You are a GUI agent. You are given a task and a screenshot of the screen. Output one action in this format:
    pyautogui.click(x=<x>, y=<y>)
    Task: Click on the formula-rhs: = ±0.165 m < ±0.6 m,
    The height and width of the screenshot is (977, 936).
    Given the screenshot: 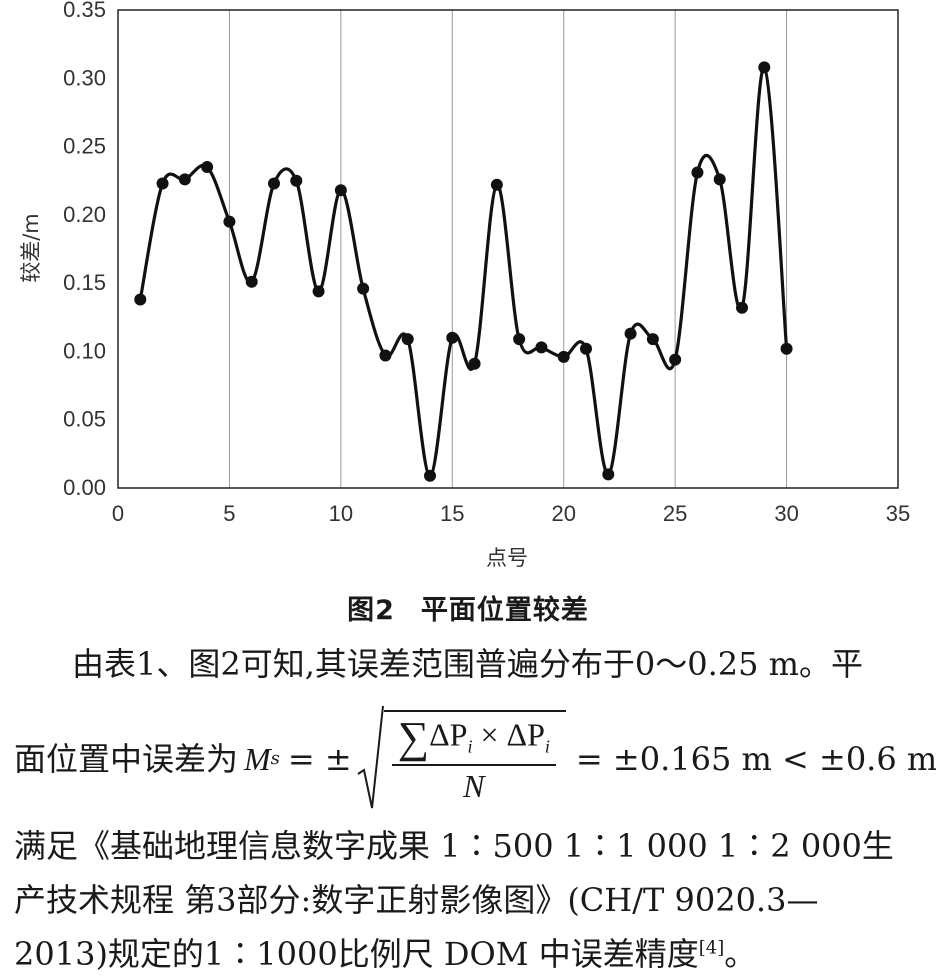 What is the action you would take?
    pyautogui.click(x=755, y=759)
    